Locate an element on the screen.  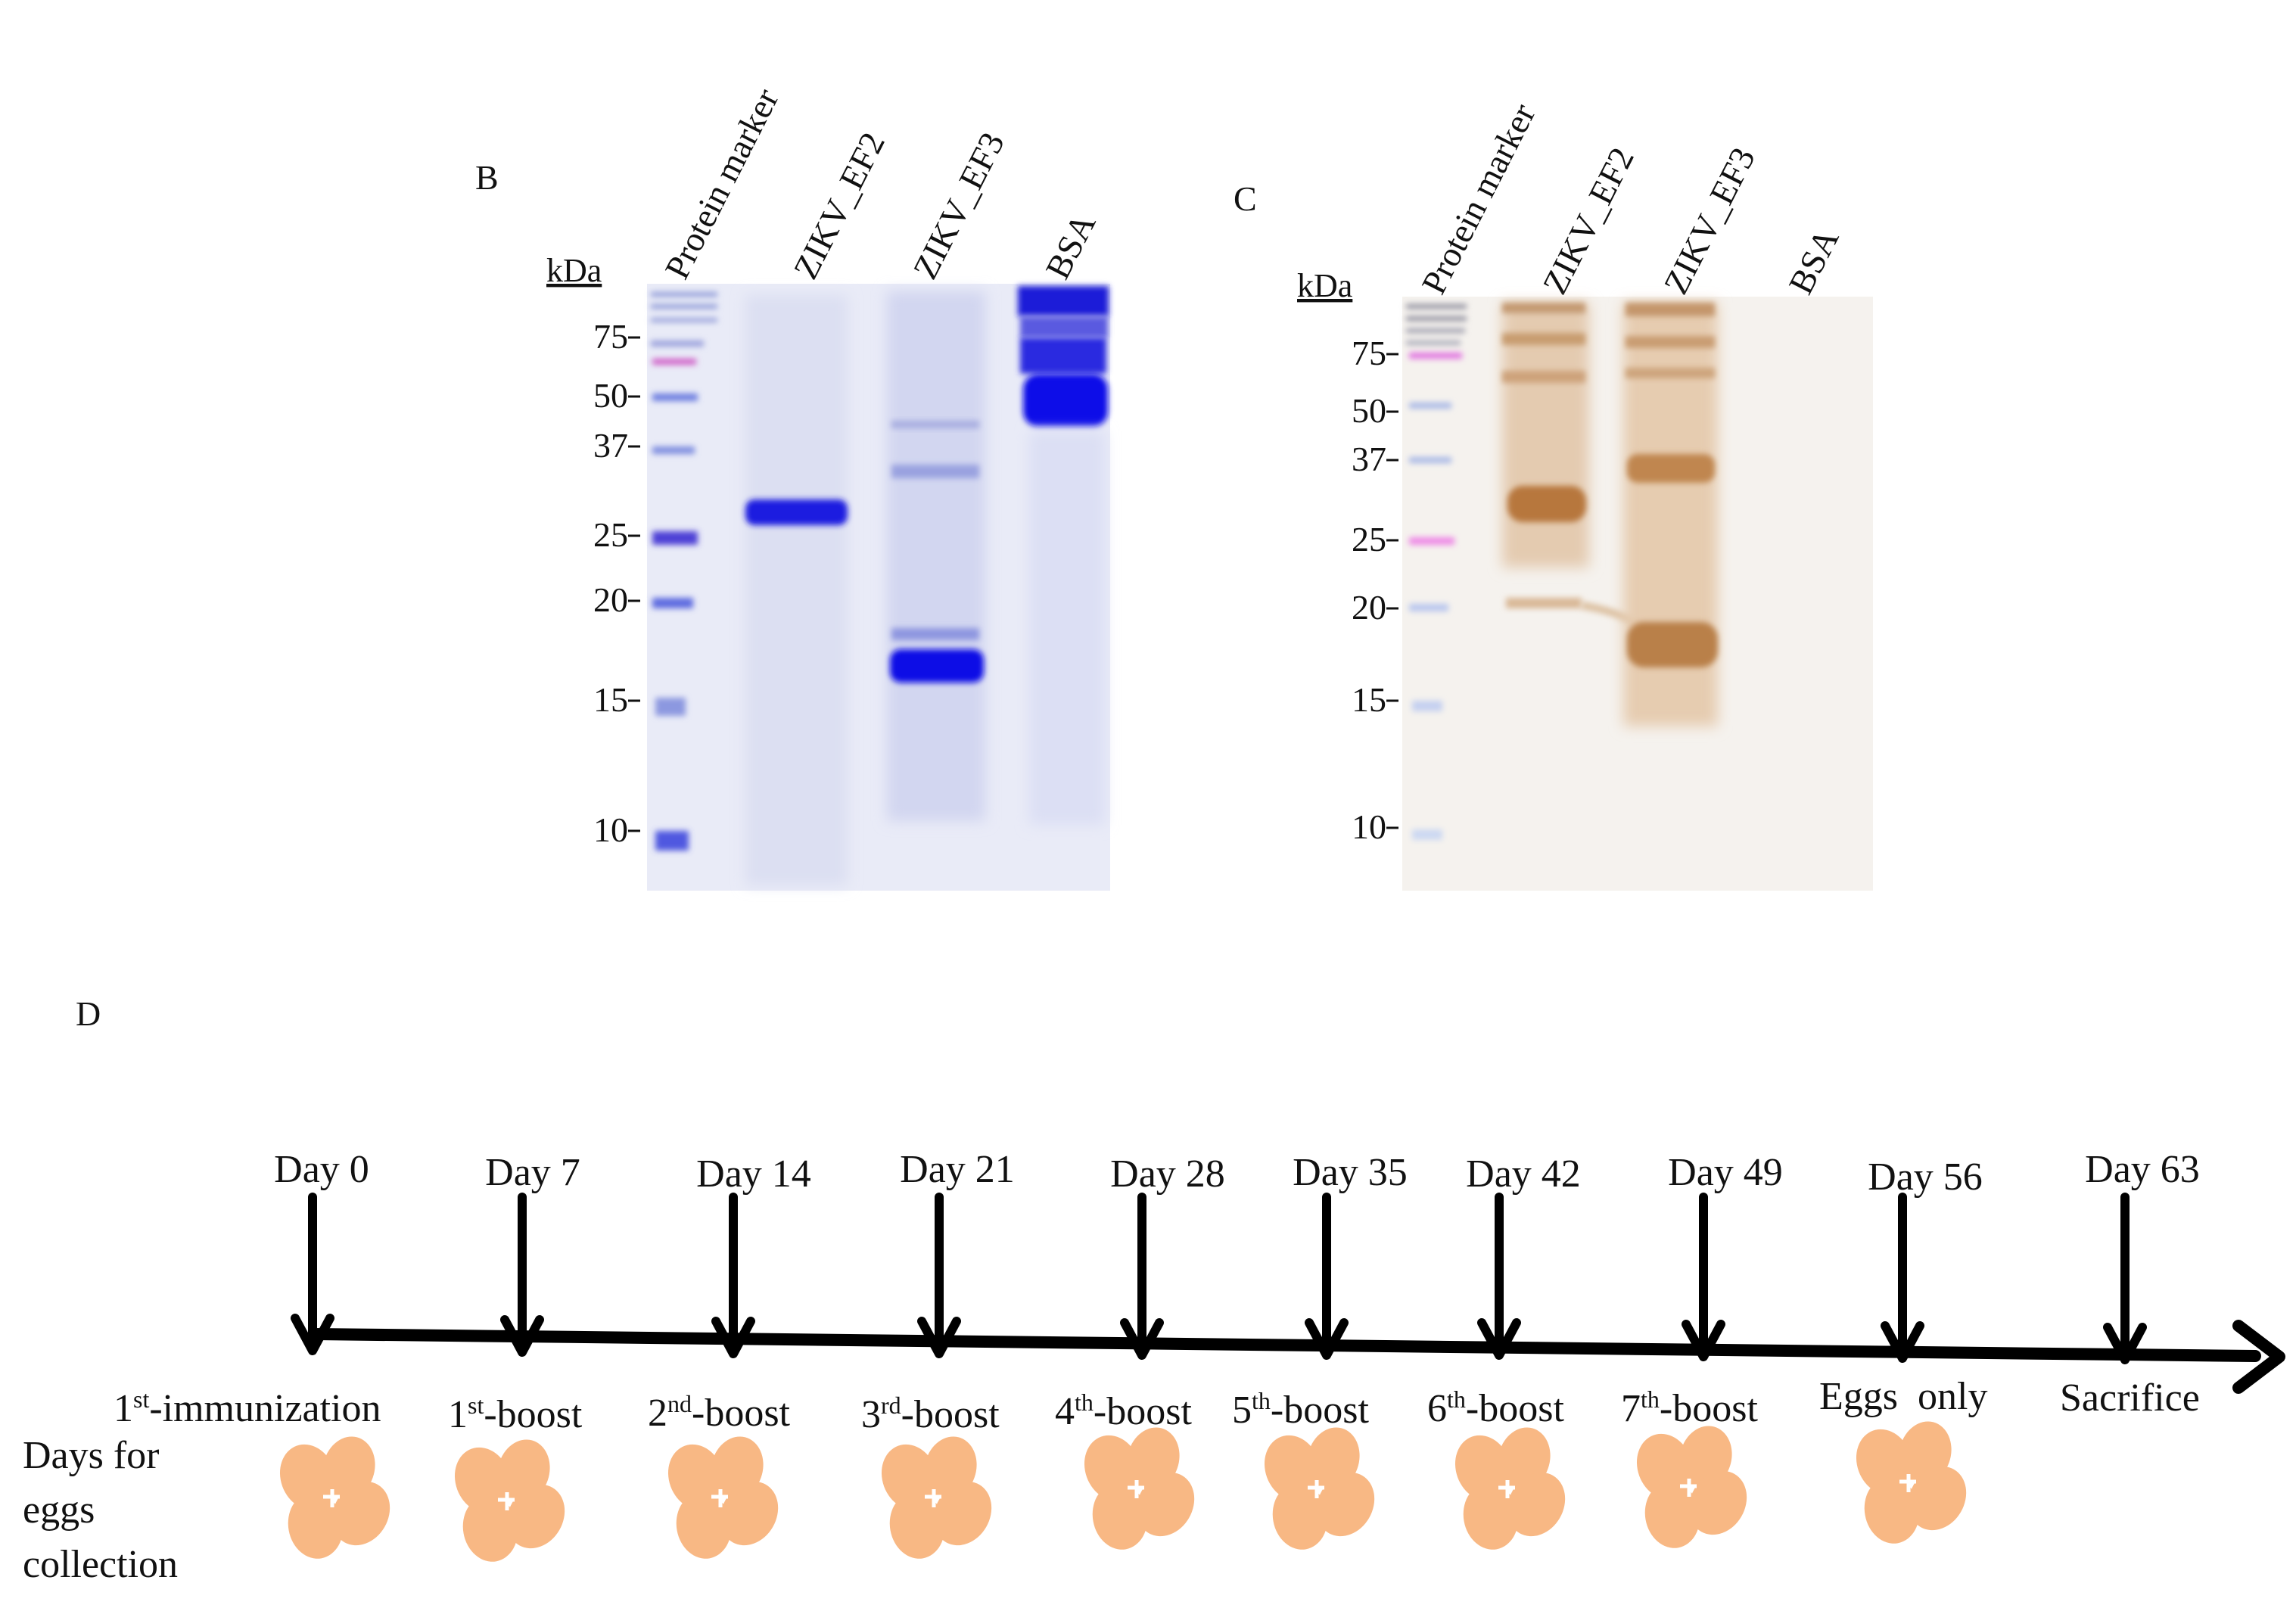
panel-b-lane-label: ZIKV_EF2 is located at coordinates (839, 206).